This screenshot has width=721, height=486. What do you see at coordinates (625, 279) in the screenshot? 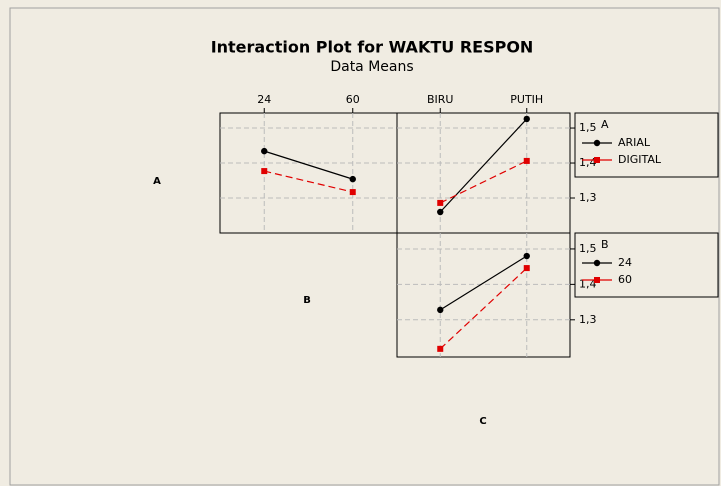
I see `legend-label: 60` at bounding box center [625, 279].